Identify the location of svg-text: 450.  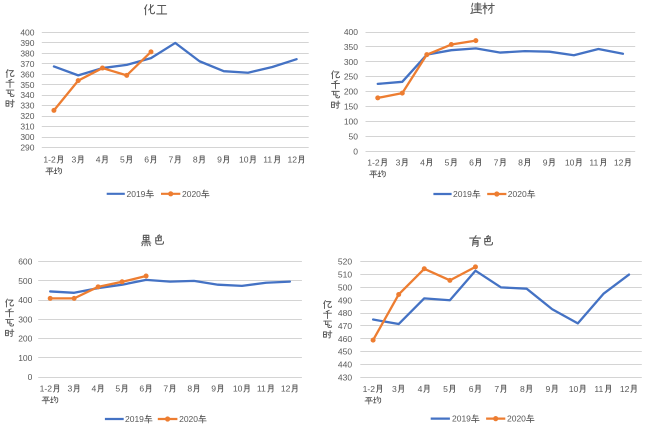
(345, 352).